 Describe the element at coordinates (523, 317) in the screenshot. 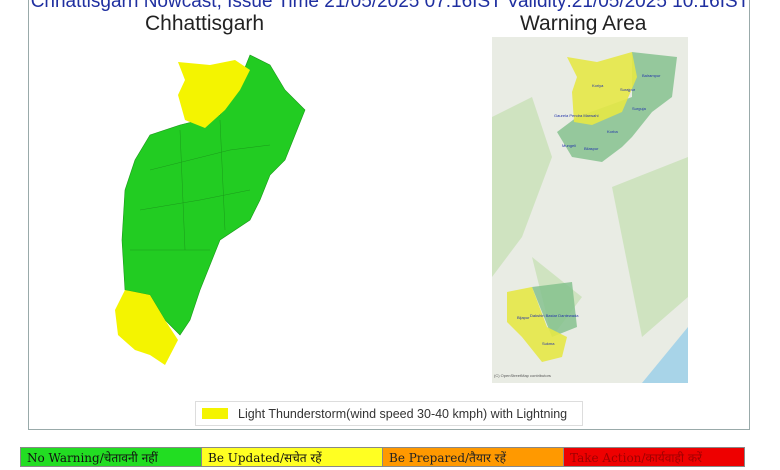

I see `district-label: Bijapur` at that location.